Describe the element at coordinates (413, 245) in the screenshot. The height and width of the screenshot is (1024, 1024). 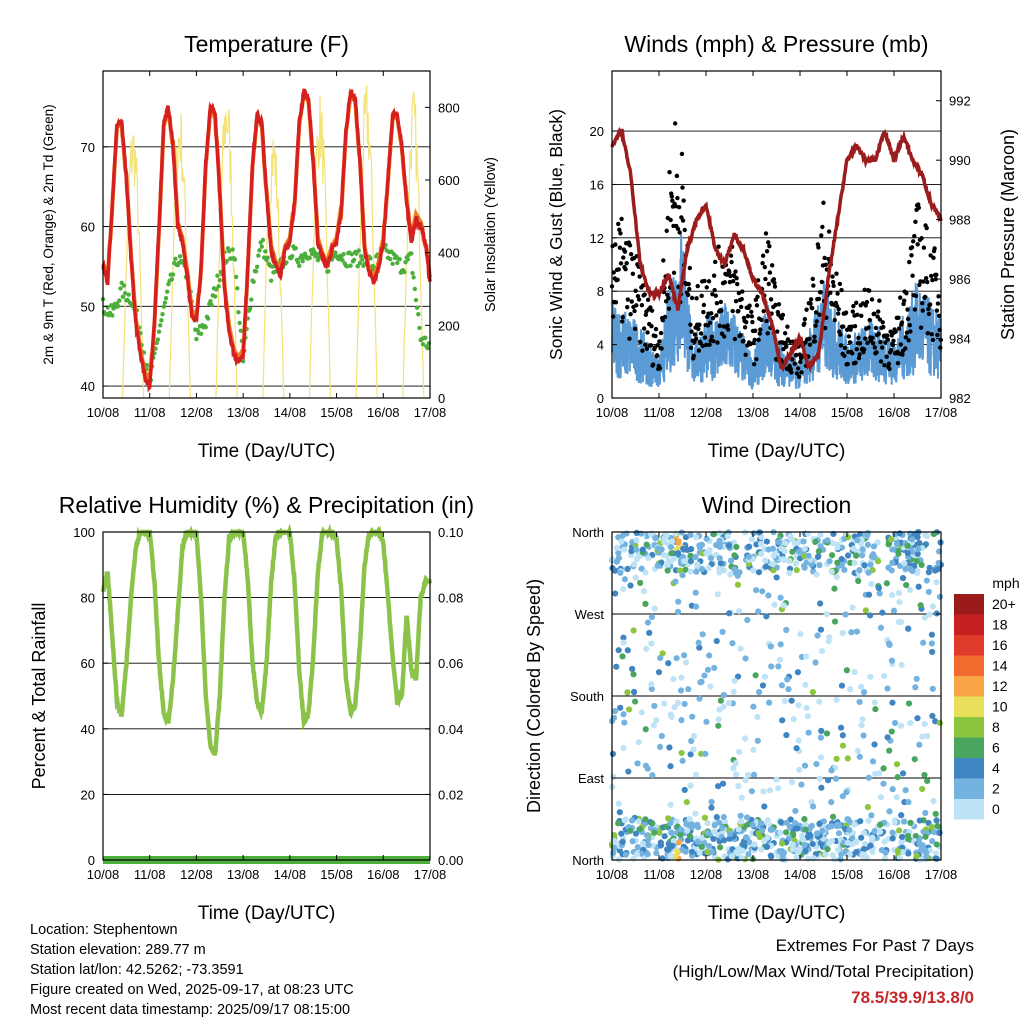
I see `solar-insolation-line` at that location.